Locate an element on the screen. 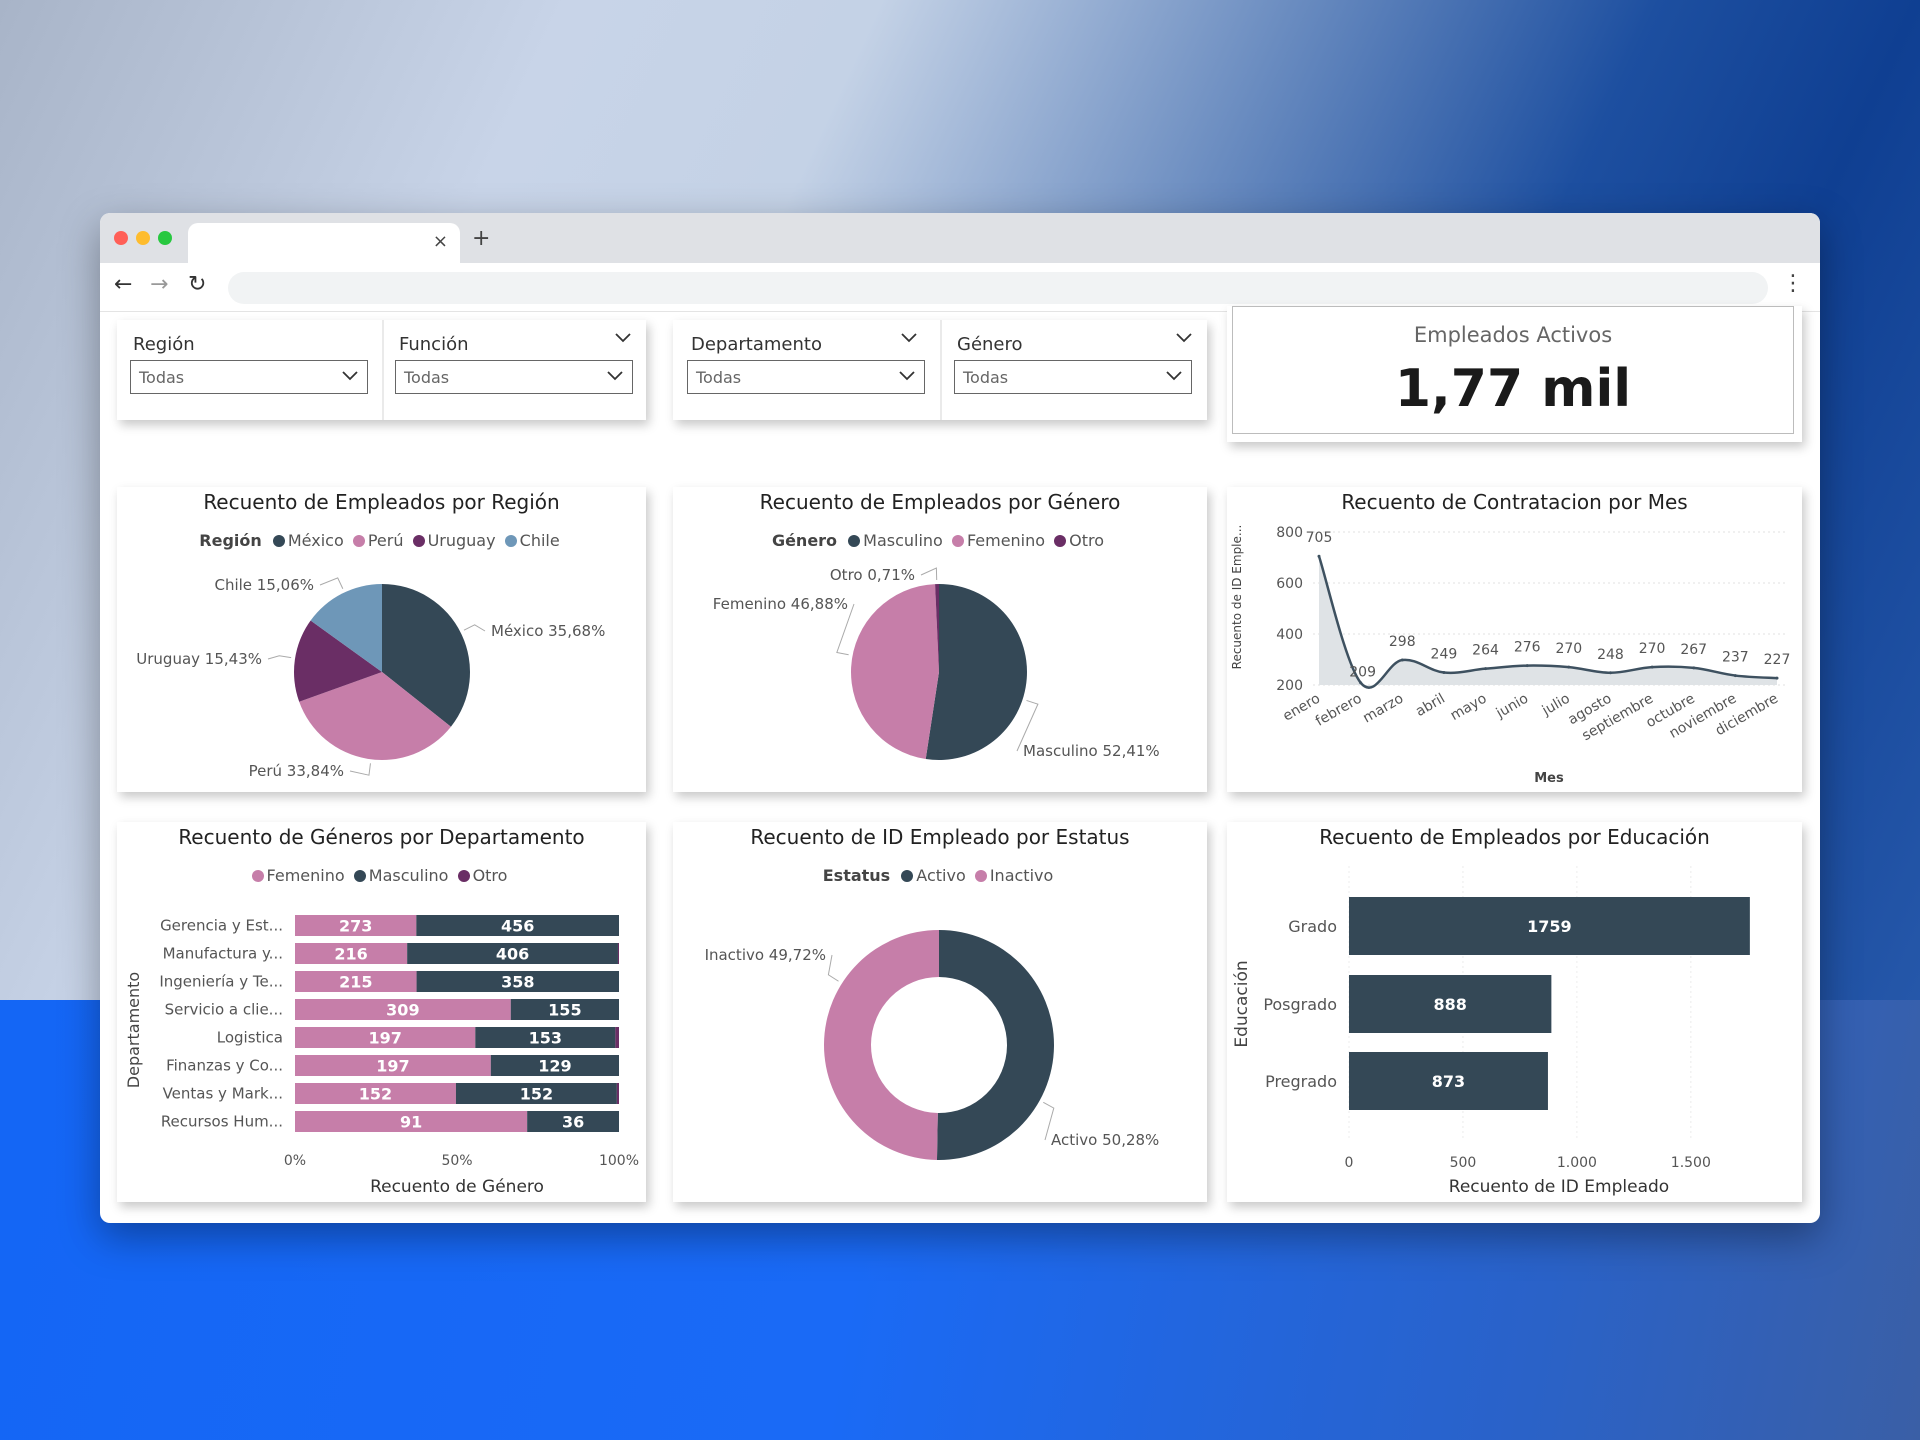 The image size is (1920, 1440). slicer-departamento: Departamento Todas is located at coordinates (806, 370).